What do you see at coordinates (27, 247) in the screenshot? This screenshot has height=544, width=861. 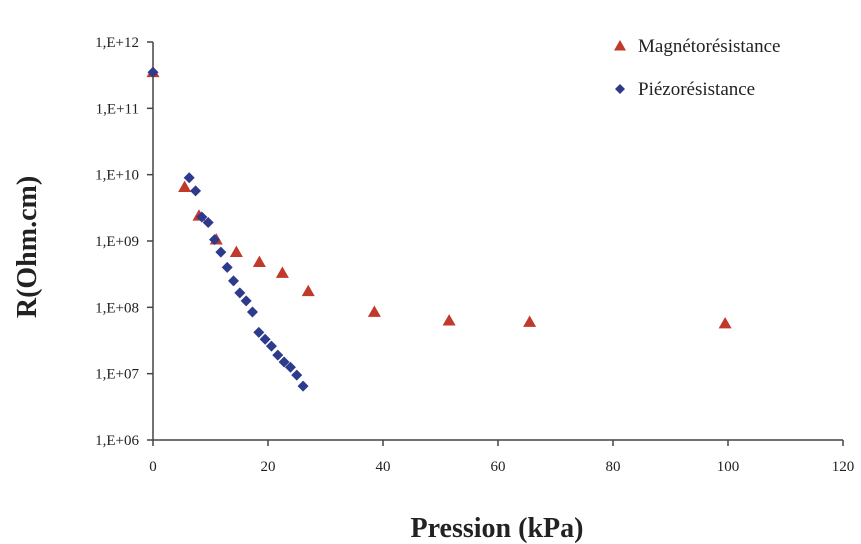 I see `y-axis-title: R(Ohm.cm)` at bounding box center [27, 247].